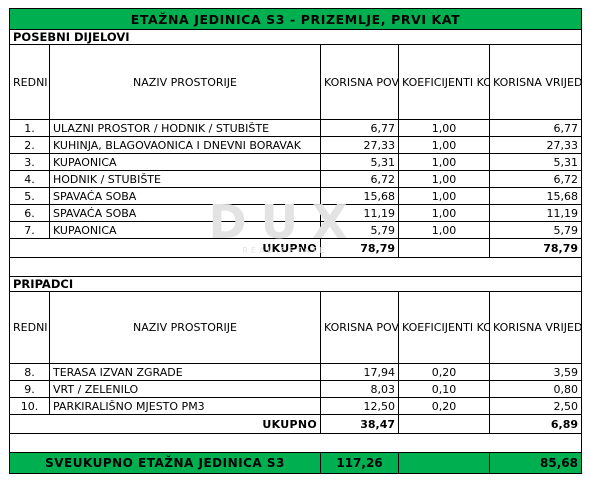 The width and height of the screenshot is (590, 488). I want to click on total-area-posebni: 78,79, so click(359, 248).